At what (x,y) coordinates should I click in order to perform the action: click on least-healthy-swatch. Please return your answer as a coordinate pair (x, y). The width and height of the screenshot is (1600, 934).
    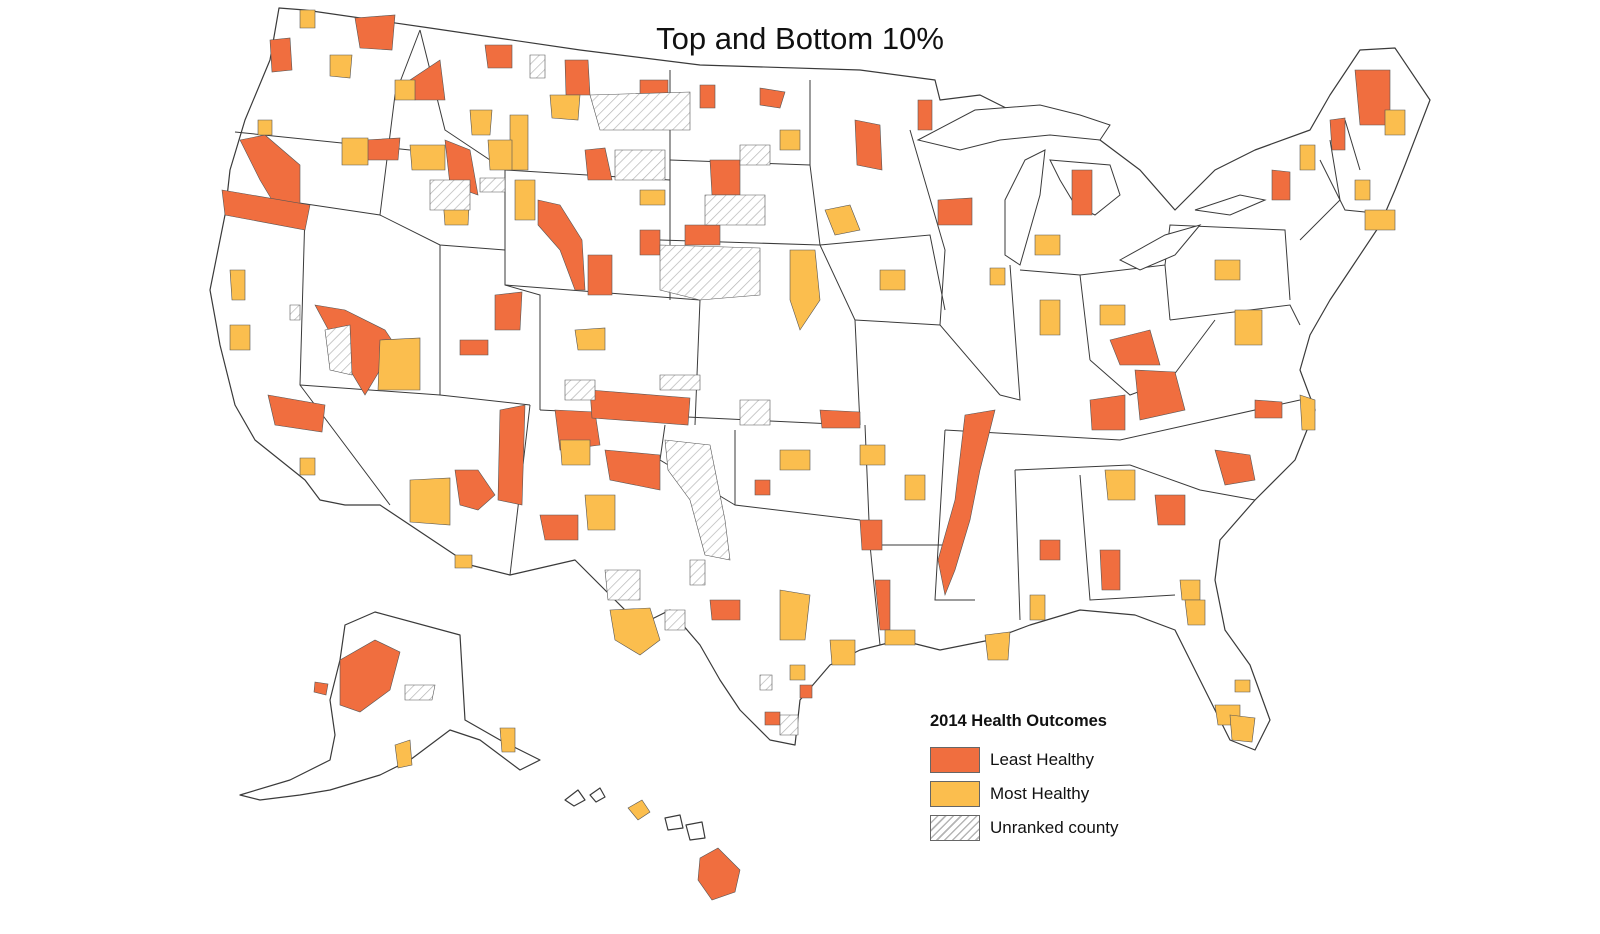
    Looking at the image, I should click on (955, 760).